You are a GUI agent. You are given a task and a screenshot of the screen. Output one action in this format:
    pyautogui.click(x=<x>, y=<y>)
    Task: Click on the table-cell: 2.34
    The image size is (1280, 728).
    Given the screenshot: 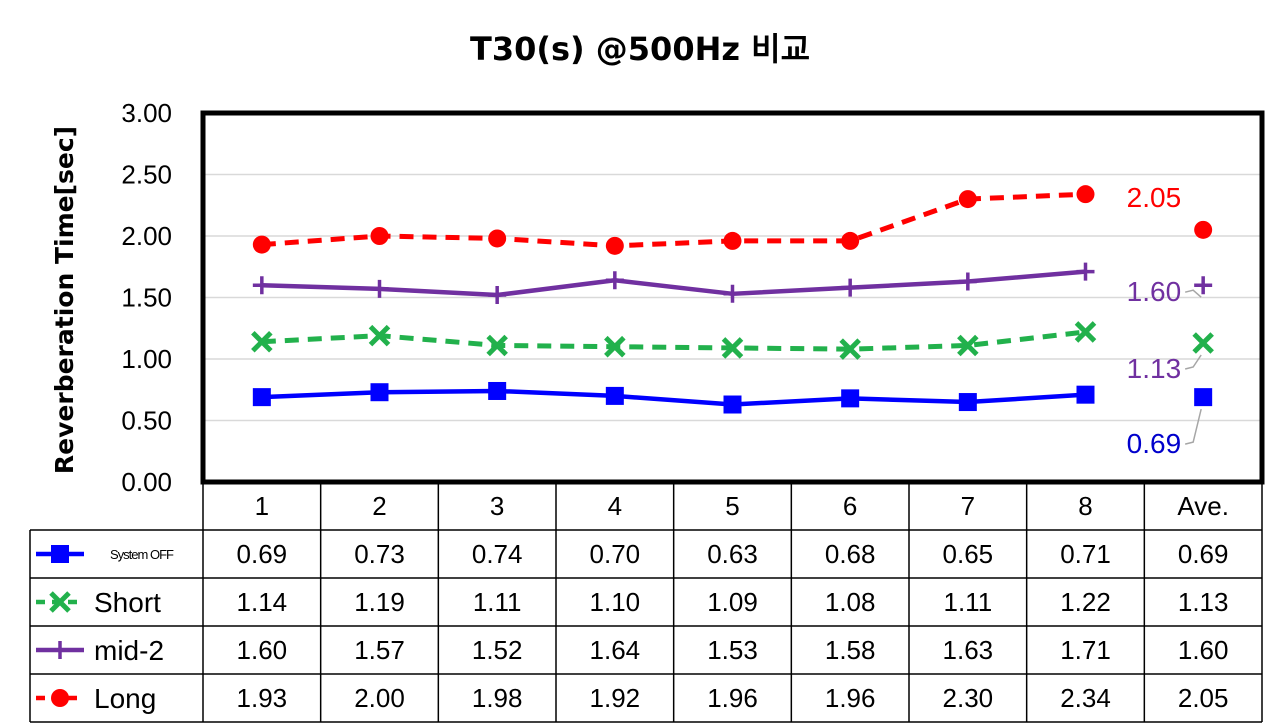 What is the action you would take?
    pyautogui.click(x=1085, y=698)
    